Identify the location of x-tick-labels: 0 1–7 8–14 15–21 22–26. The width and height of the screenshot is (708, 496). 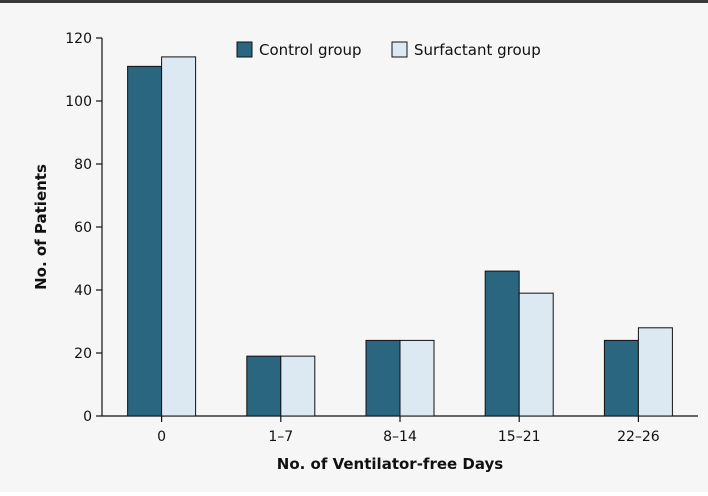
(408, 437).